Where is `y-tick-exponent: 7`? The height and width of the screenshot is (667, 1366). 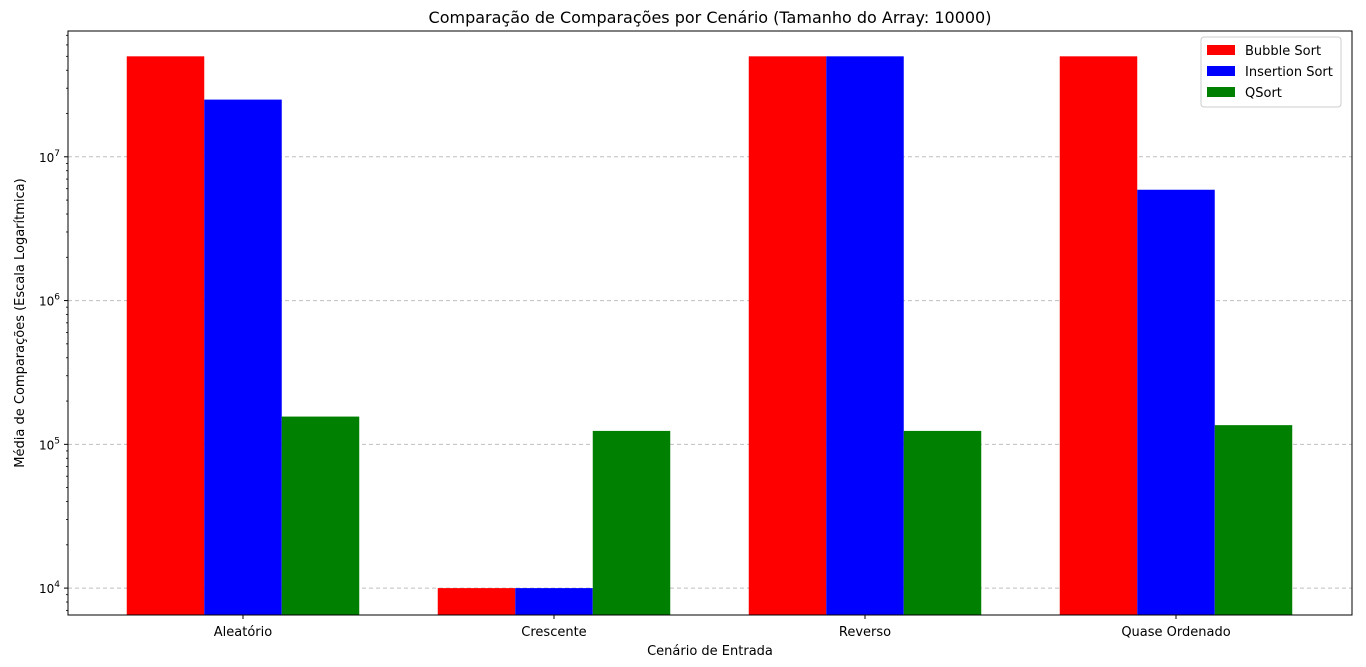 y-tick-exponent: 7 is located at coordinates (57, 154).